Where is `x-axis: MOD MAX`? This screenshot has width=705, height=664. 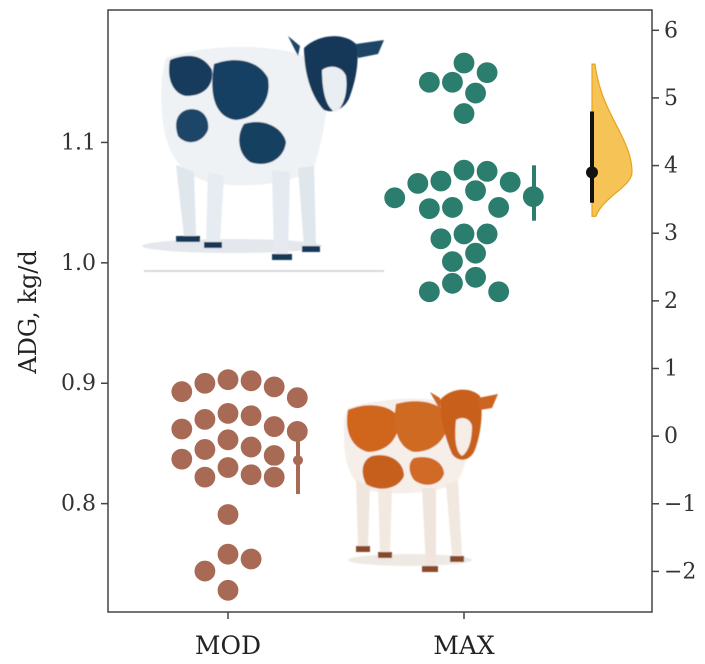 x-axis: MOD MAX is located at coordinates (345, 636).